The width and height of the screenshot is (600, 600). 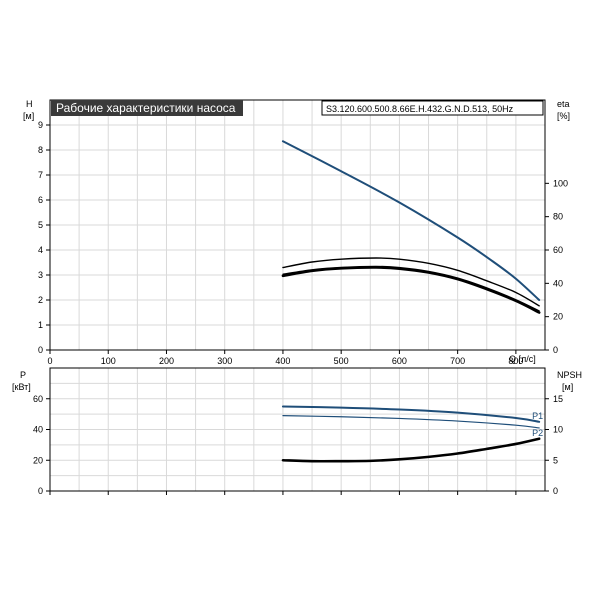 I want to click on y-axis-unit-h: [м], so click(x=28, y=116).